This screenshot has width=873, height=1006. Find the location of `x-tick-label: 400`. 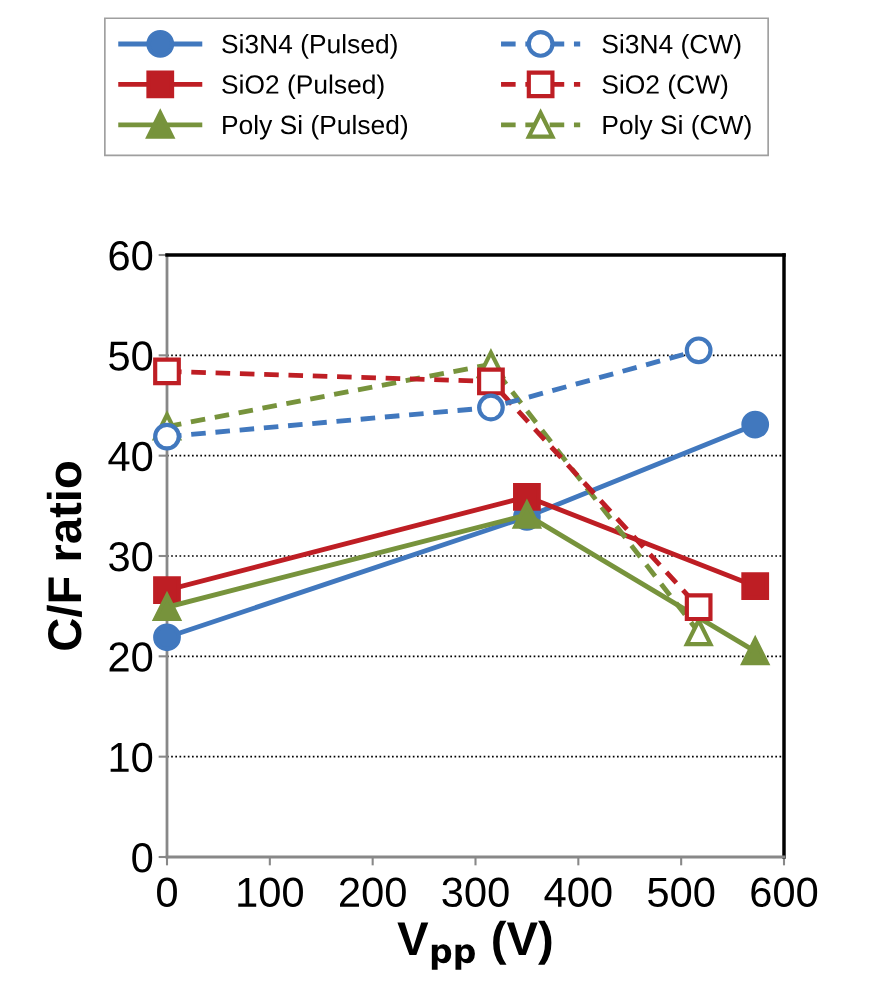

x-tick-label: 400 is located at coordinates (578, 892).